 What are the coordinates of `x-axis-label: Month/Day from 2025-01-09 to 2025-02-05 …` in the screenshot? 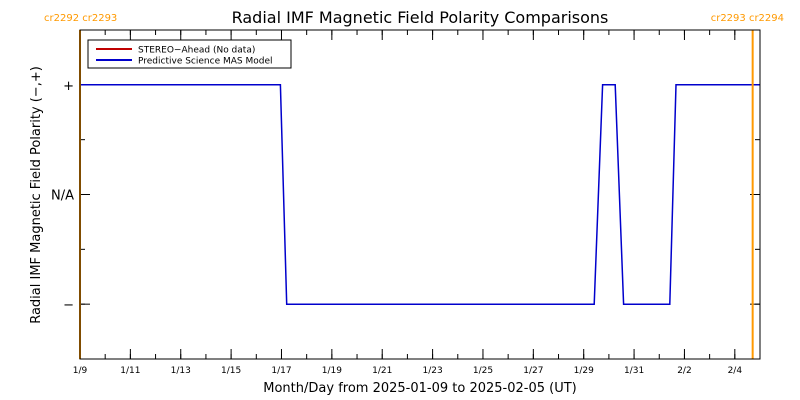 It's located at (419, 388).